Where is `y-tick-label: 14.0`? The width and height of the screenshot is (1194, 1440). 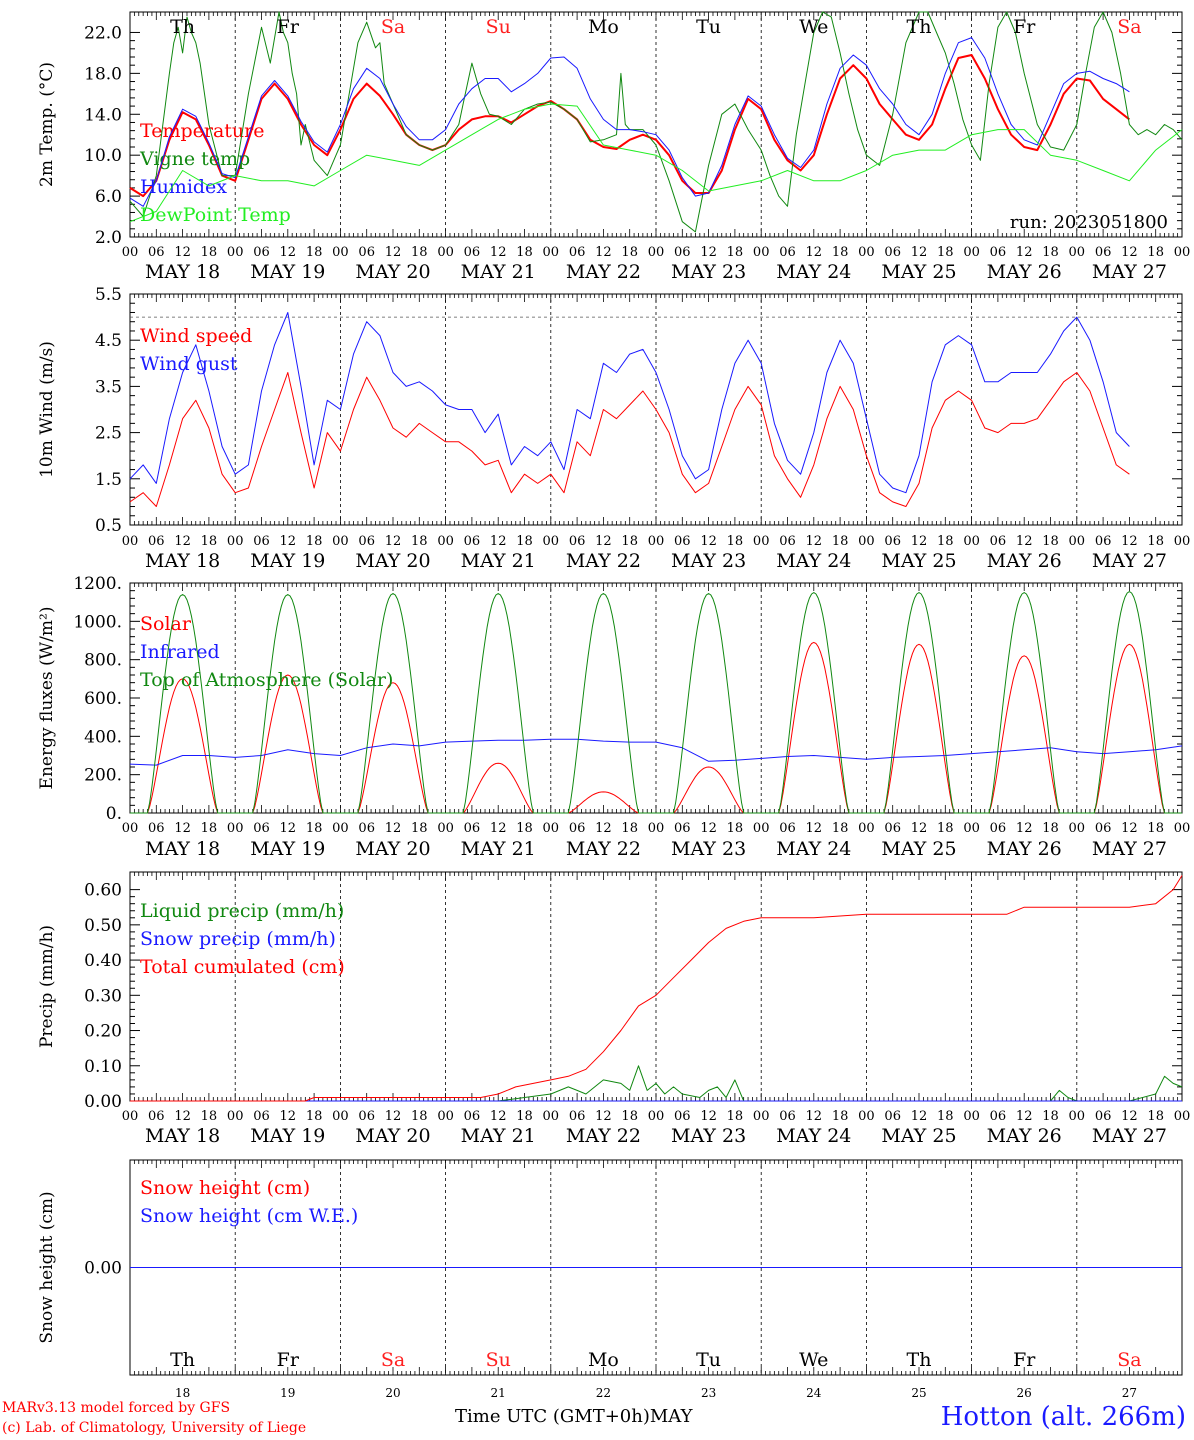 y-tick-label: 14.0 is located at coordinates (103, 115).